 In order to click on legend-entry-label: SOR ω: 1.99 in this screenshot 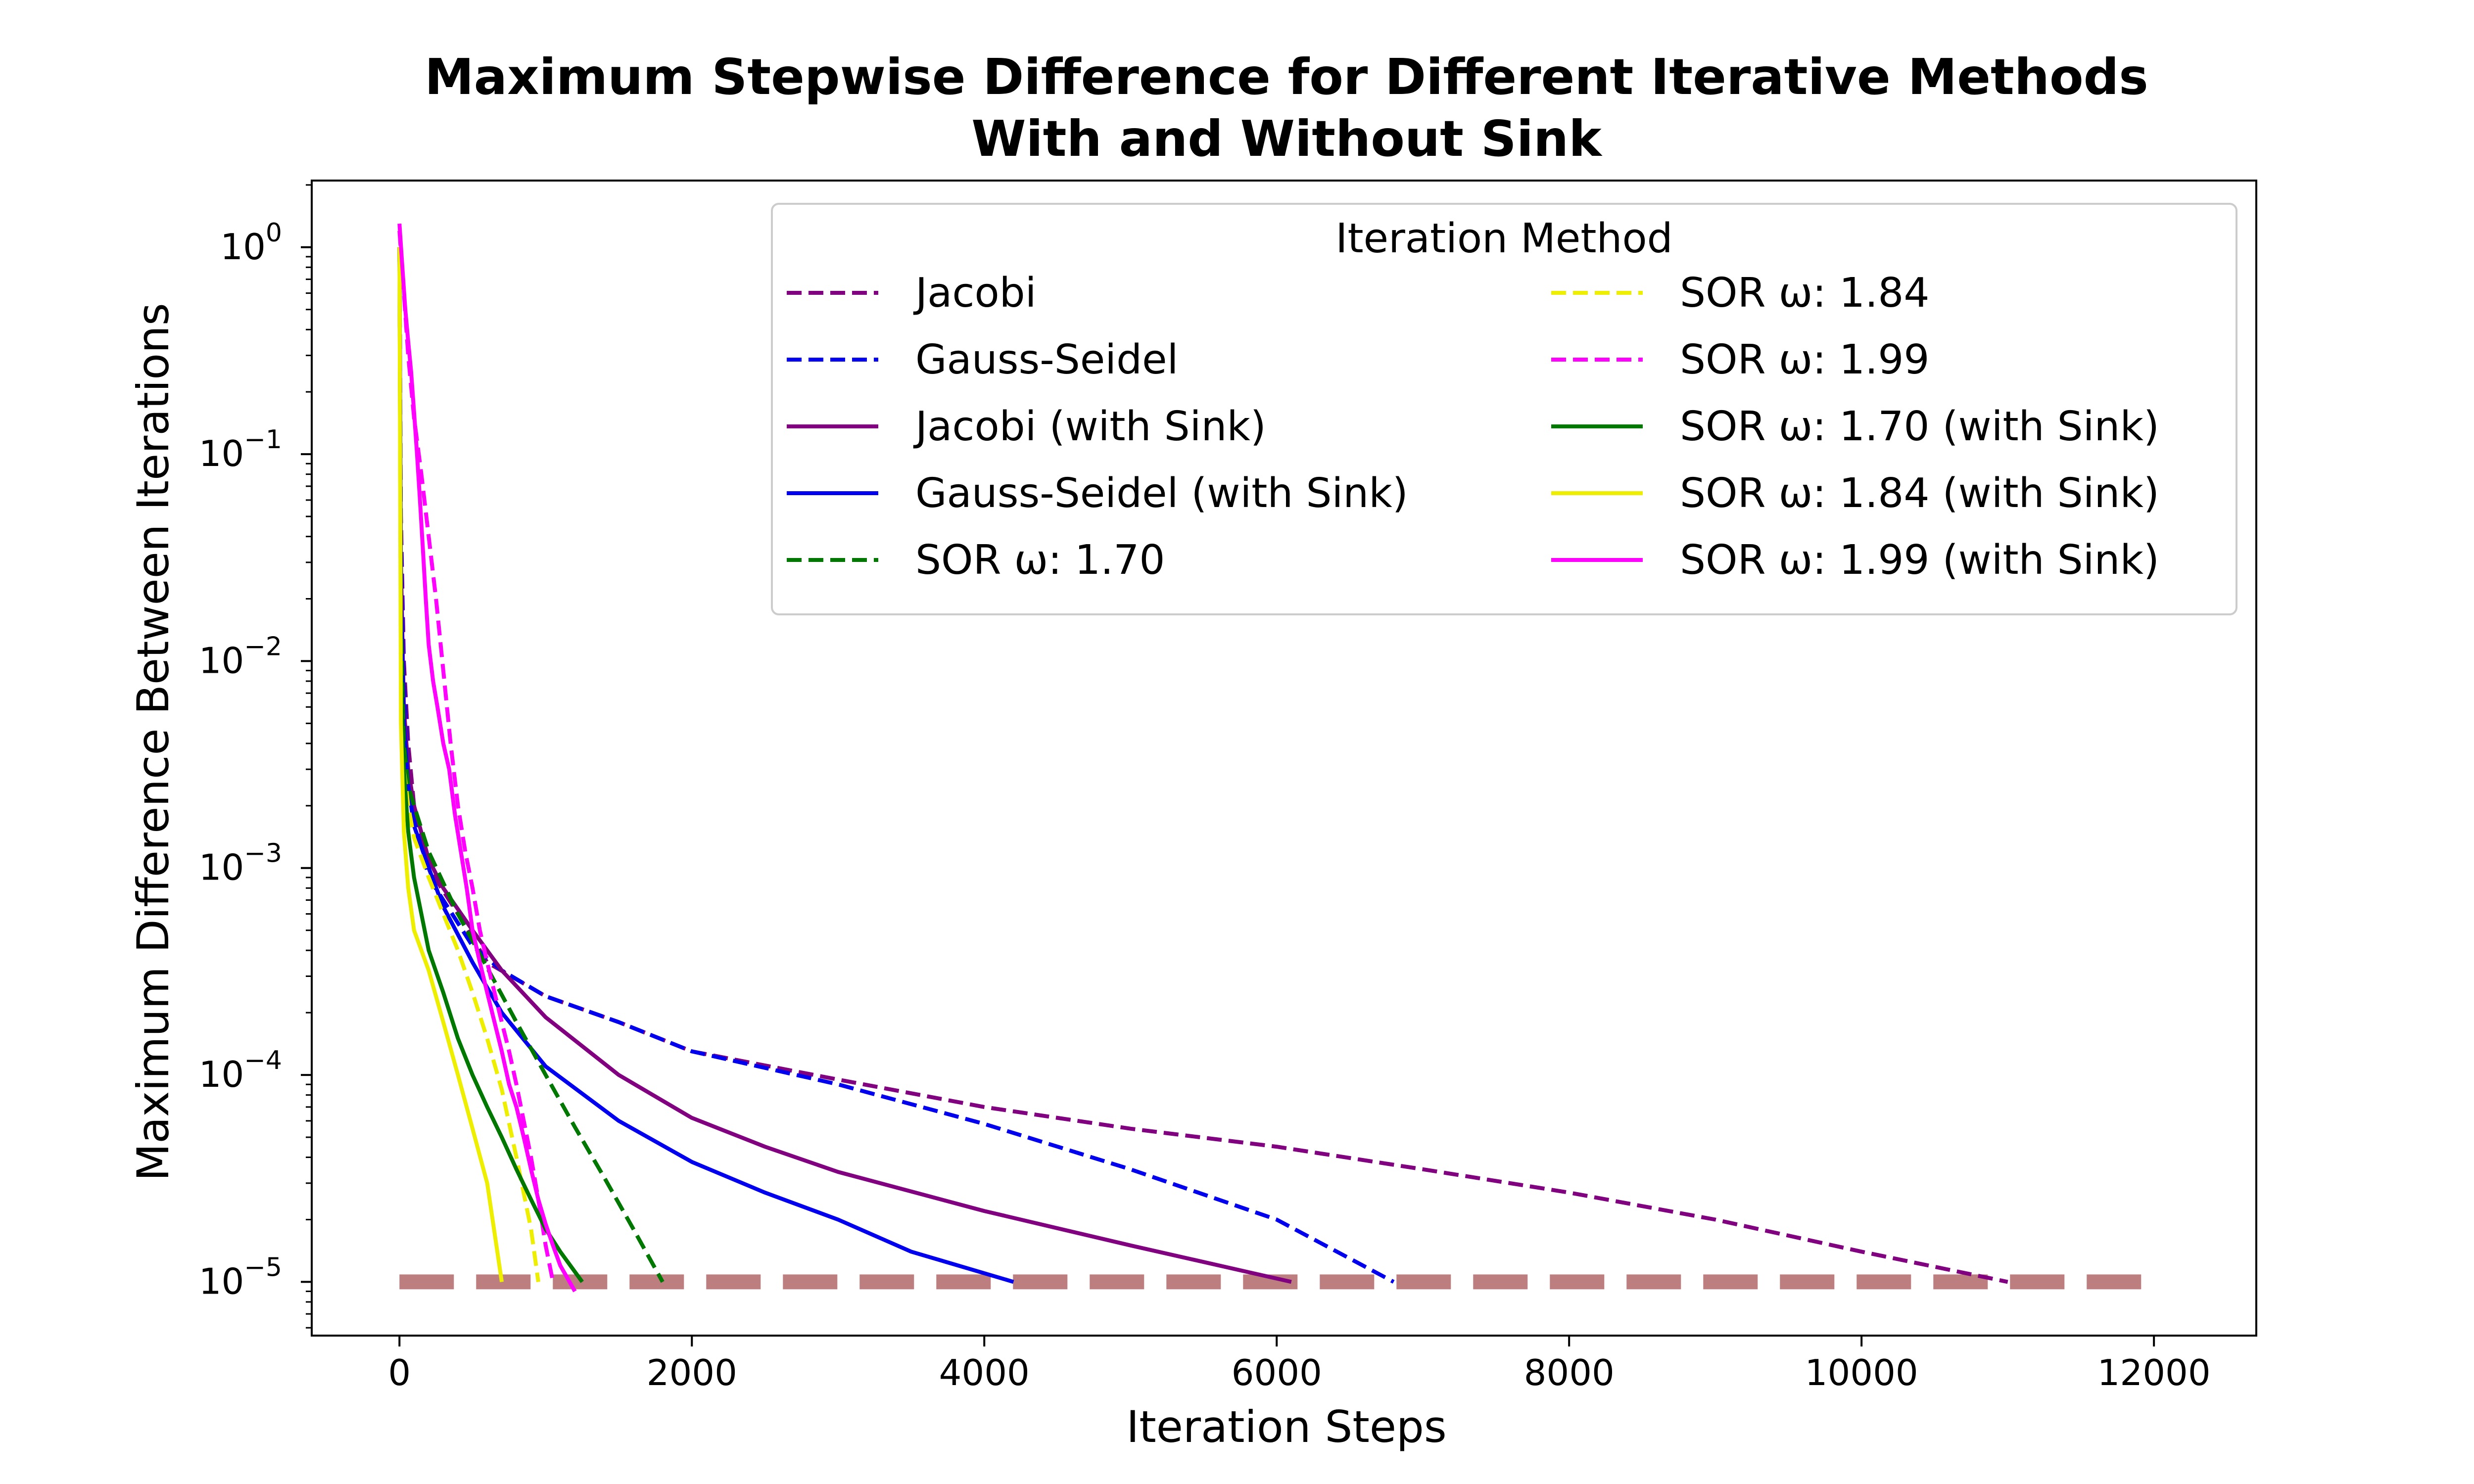, I will do `click(1805, 359)`.